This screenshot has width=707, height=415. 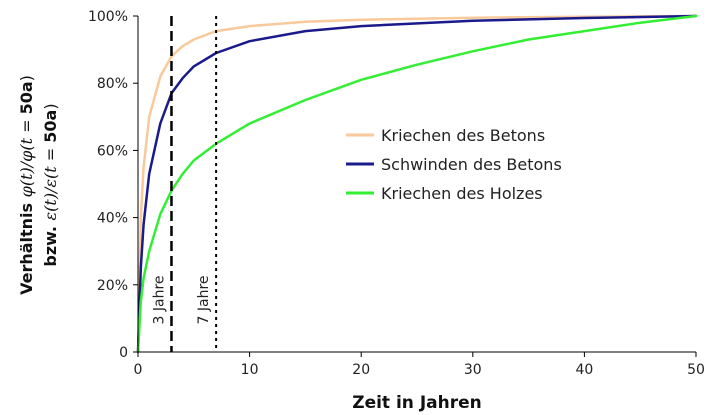 I want to click on legend-label-1: Kriechen des Betons, so click(x=463, y=135).